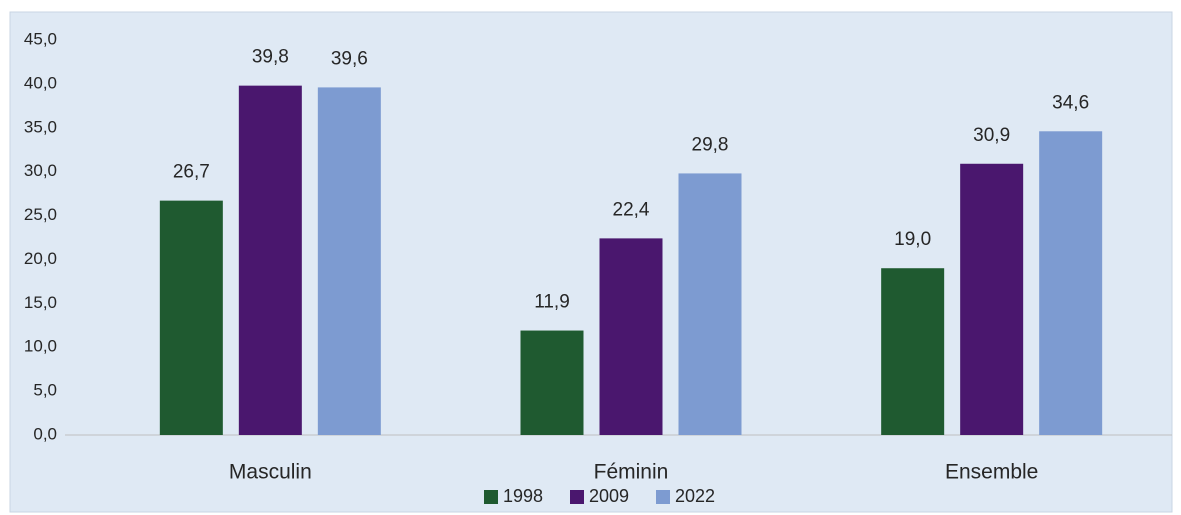 Image resolution: width=1181 pixels, height=515 pixels. What do you see at coordinates (631, 472) in the screenshot?
I see `x-tick-label: Féminin` at bounding box center [631, 472].